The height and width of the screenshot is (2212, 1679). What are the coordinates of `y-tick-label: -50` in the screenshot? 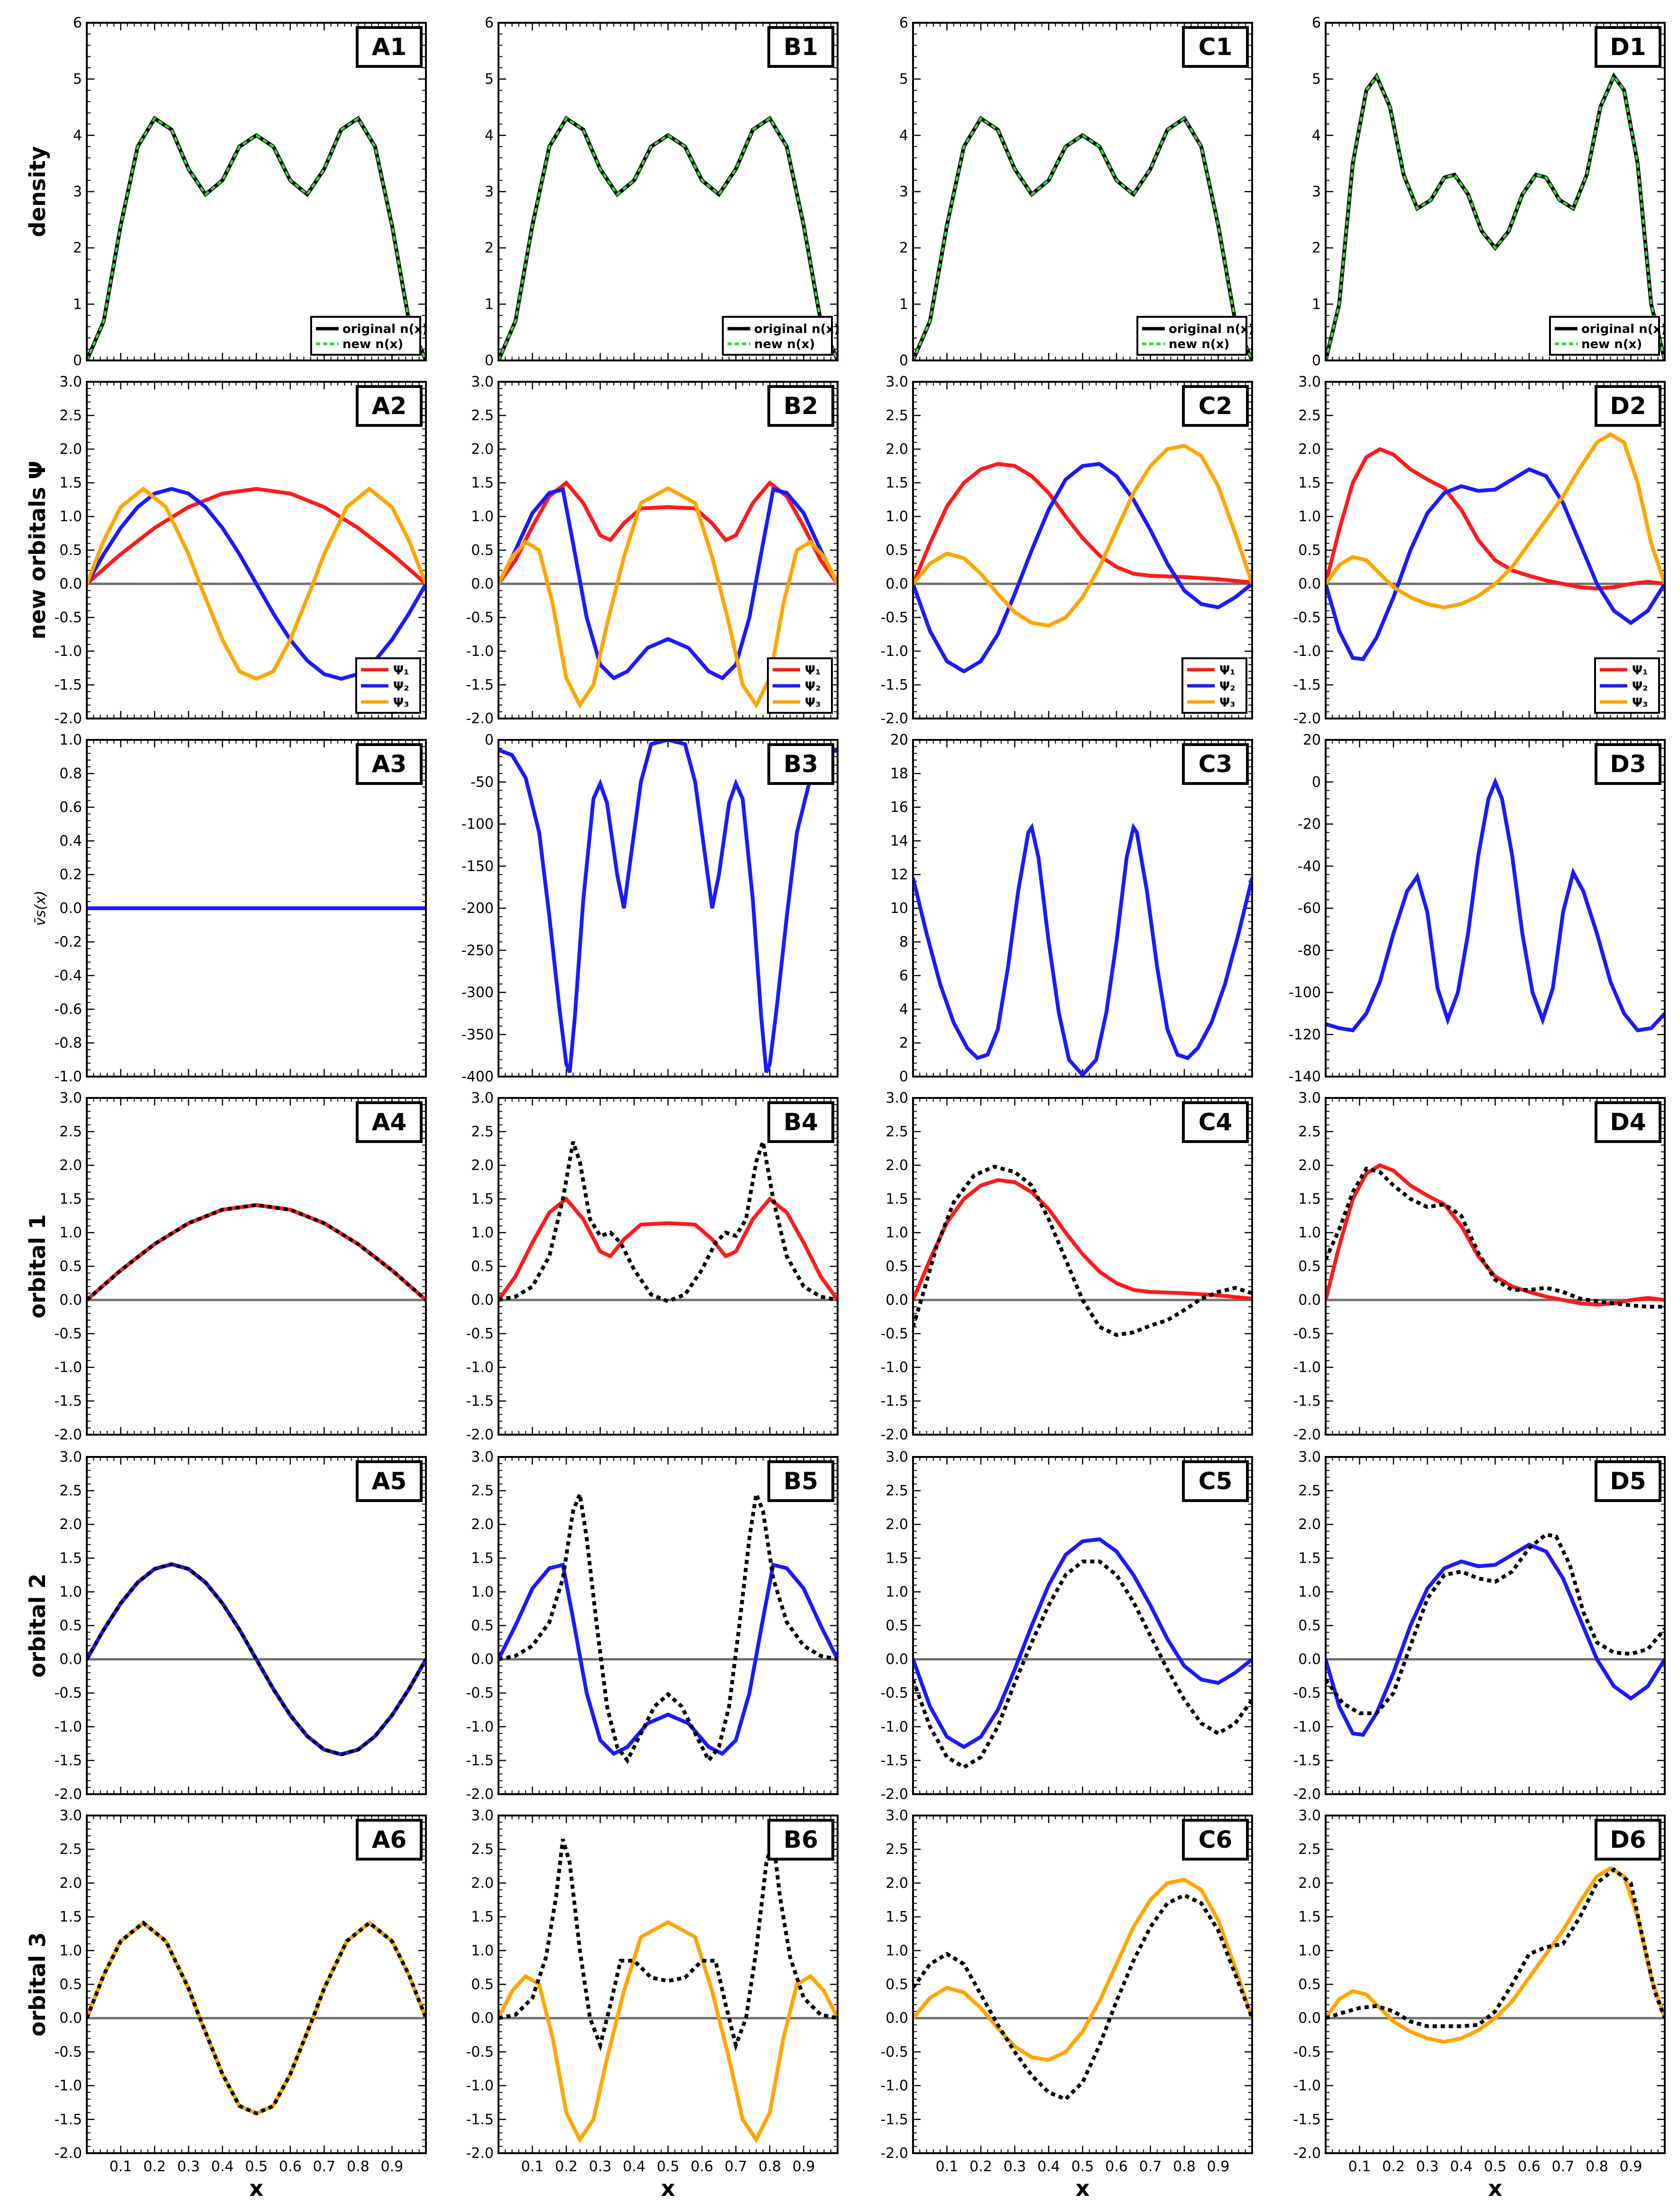 It's located at (482, 782).